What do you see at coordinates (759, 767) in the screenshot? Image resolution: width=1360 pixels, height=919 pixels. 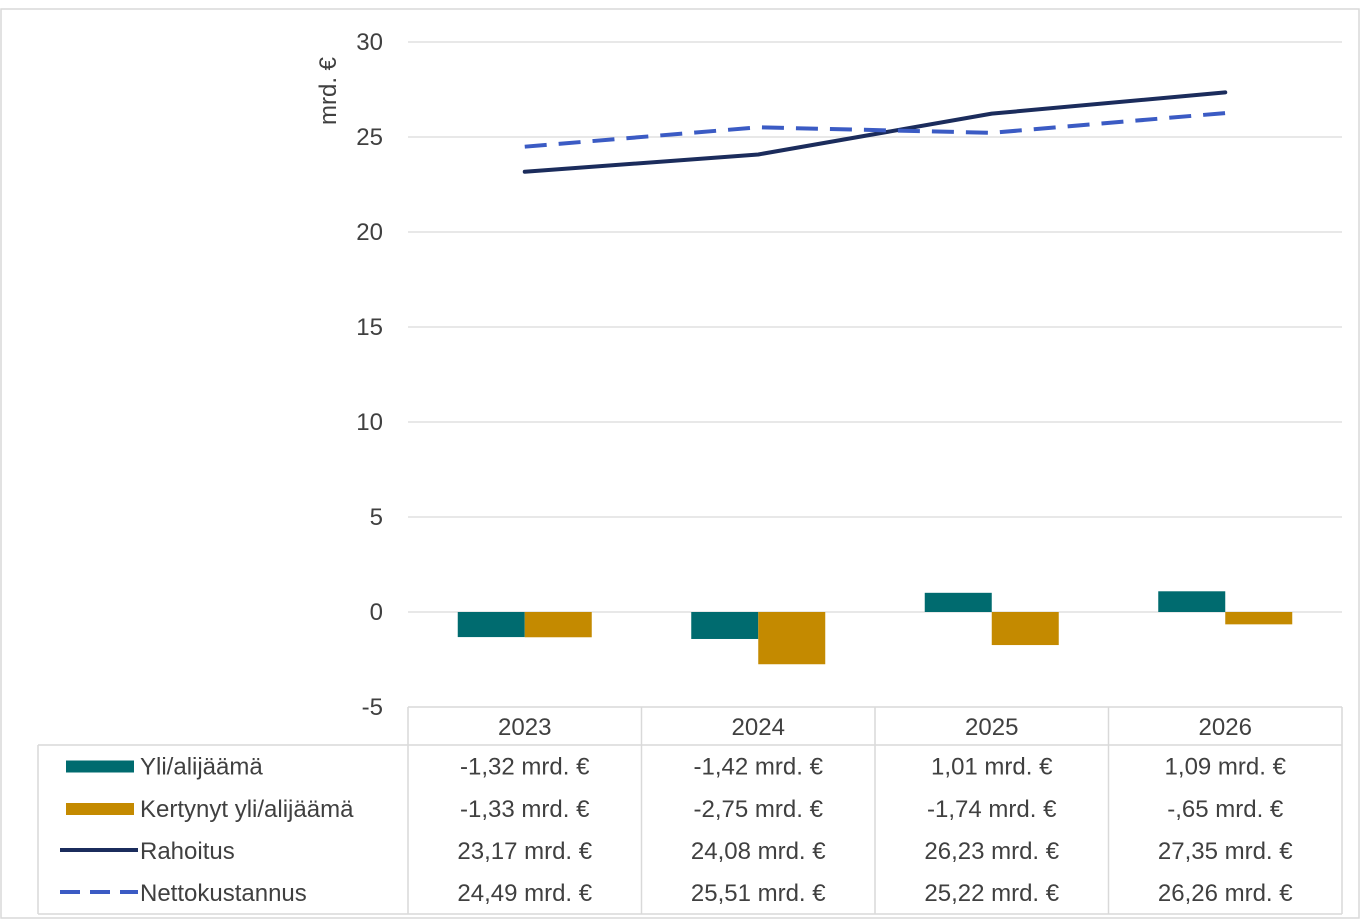 I see `data-label: -1,42 mrd. €` at bounding box center [759, 767].